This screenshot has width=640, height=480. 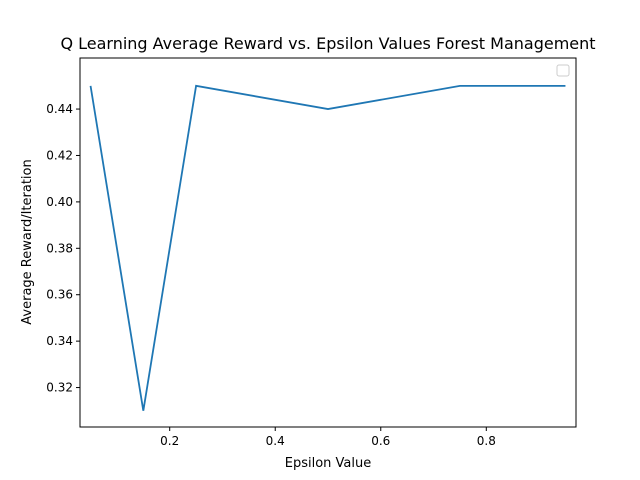 I want to click on y-tick-label: 0.38, so click(x=59, y=248).